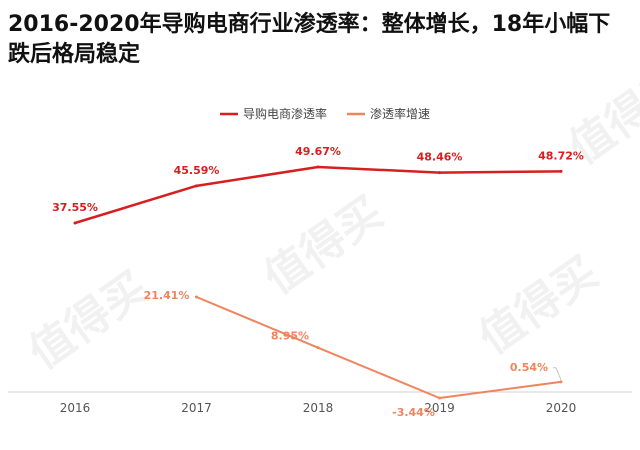  What do you see at coordinates (167, 295) in the screenshot?
I see `data-label: 21.41%` at bounding box center [167, 295].